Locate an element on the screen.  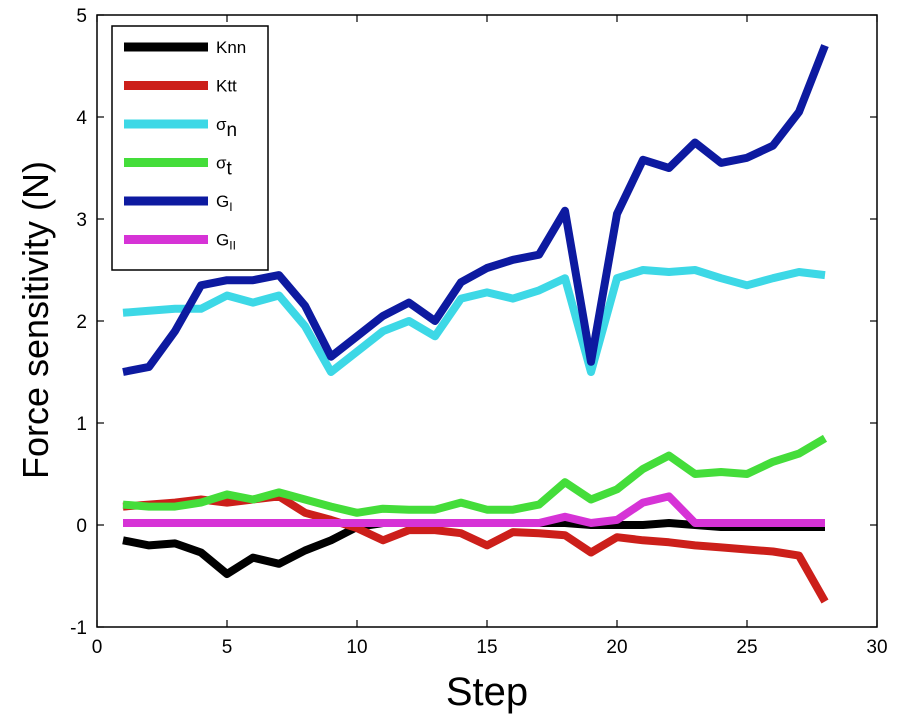
legend-label: σn is located at coordinates (226, 128).